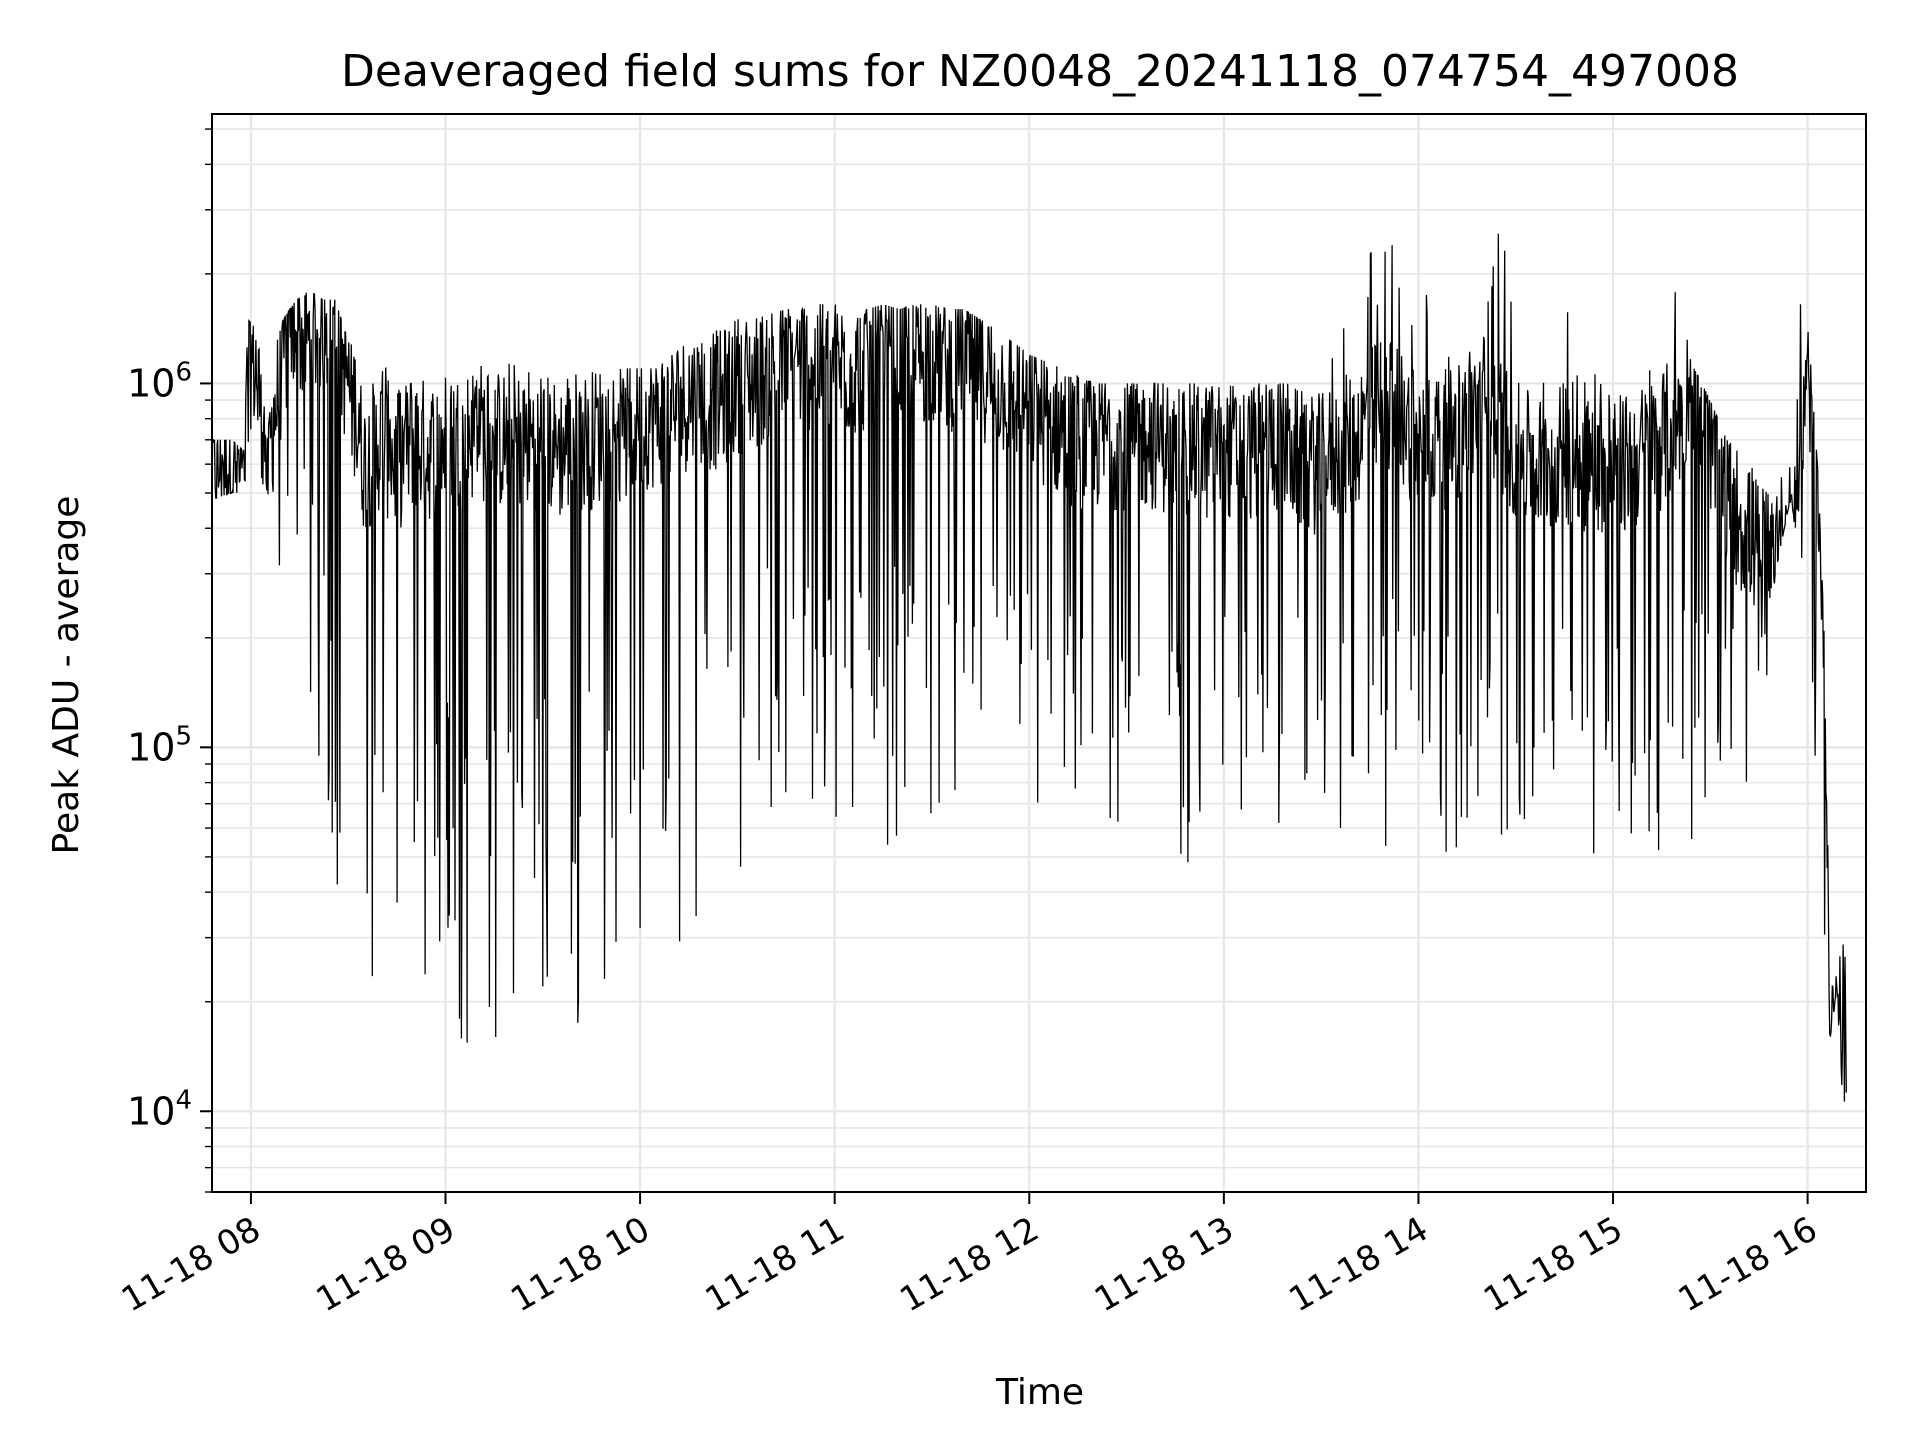  Describe the element at coordinates (159, 1109) in the screenshot. I see `y-tick-label: 104` at that location.